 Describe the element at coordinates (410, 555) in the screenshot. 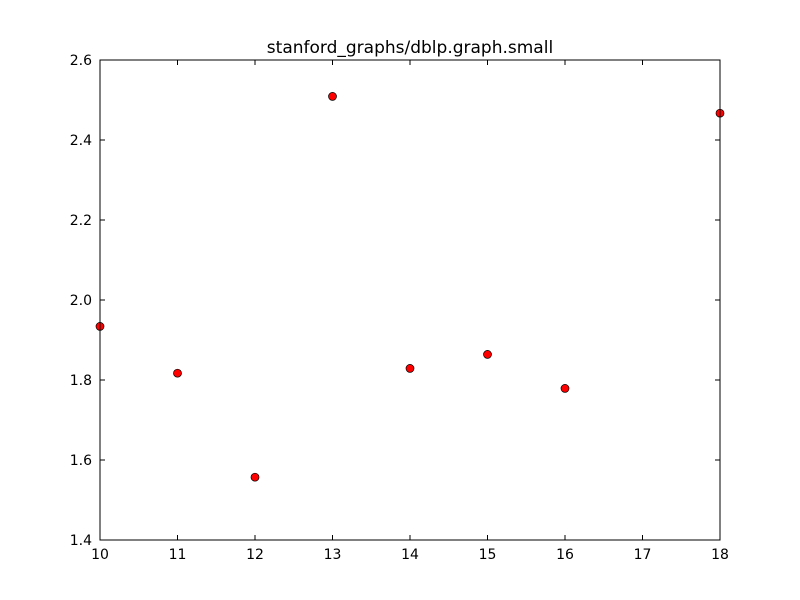

I see `x-tick-label: 14` at that location.